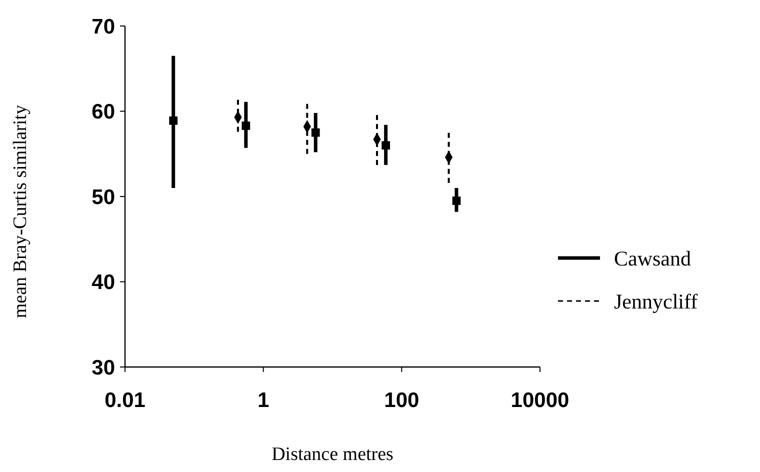 This screenshot has width=760, height=472. What do you see at coordinates (333, 454) in the screenshot?
I see `x-axis-title: Distance metres` at bounding box center [333, 454].